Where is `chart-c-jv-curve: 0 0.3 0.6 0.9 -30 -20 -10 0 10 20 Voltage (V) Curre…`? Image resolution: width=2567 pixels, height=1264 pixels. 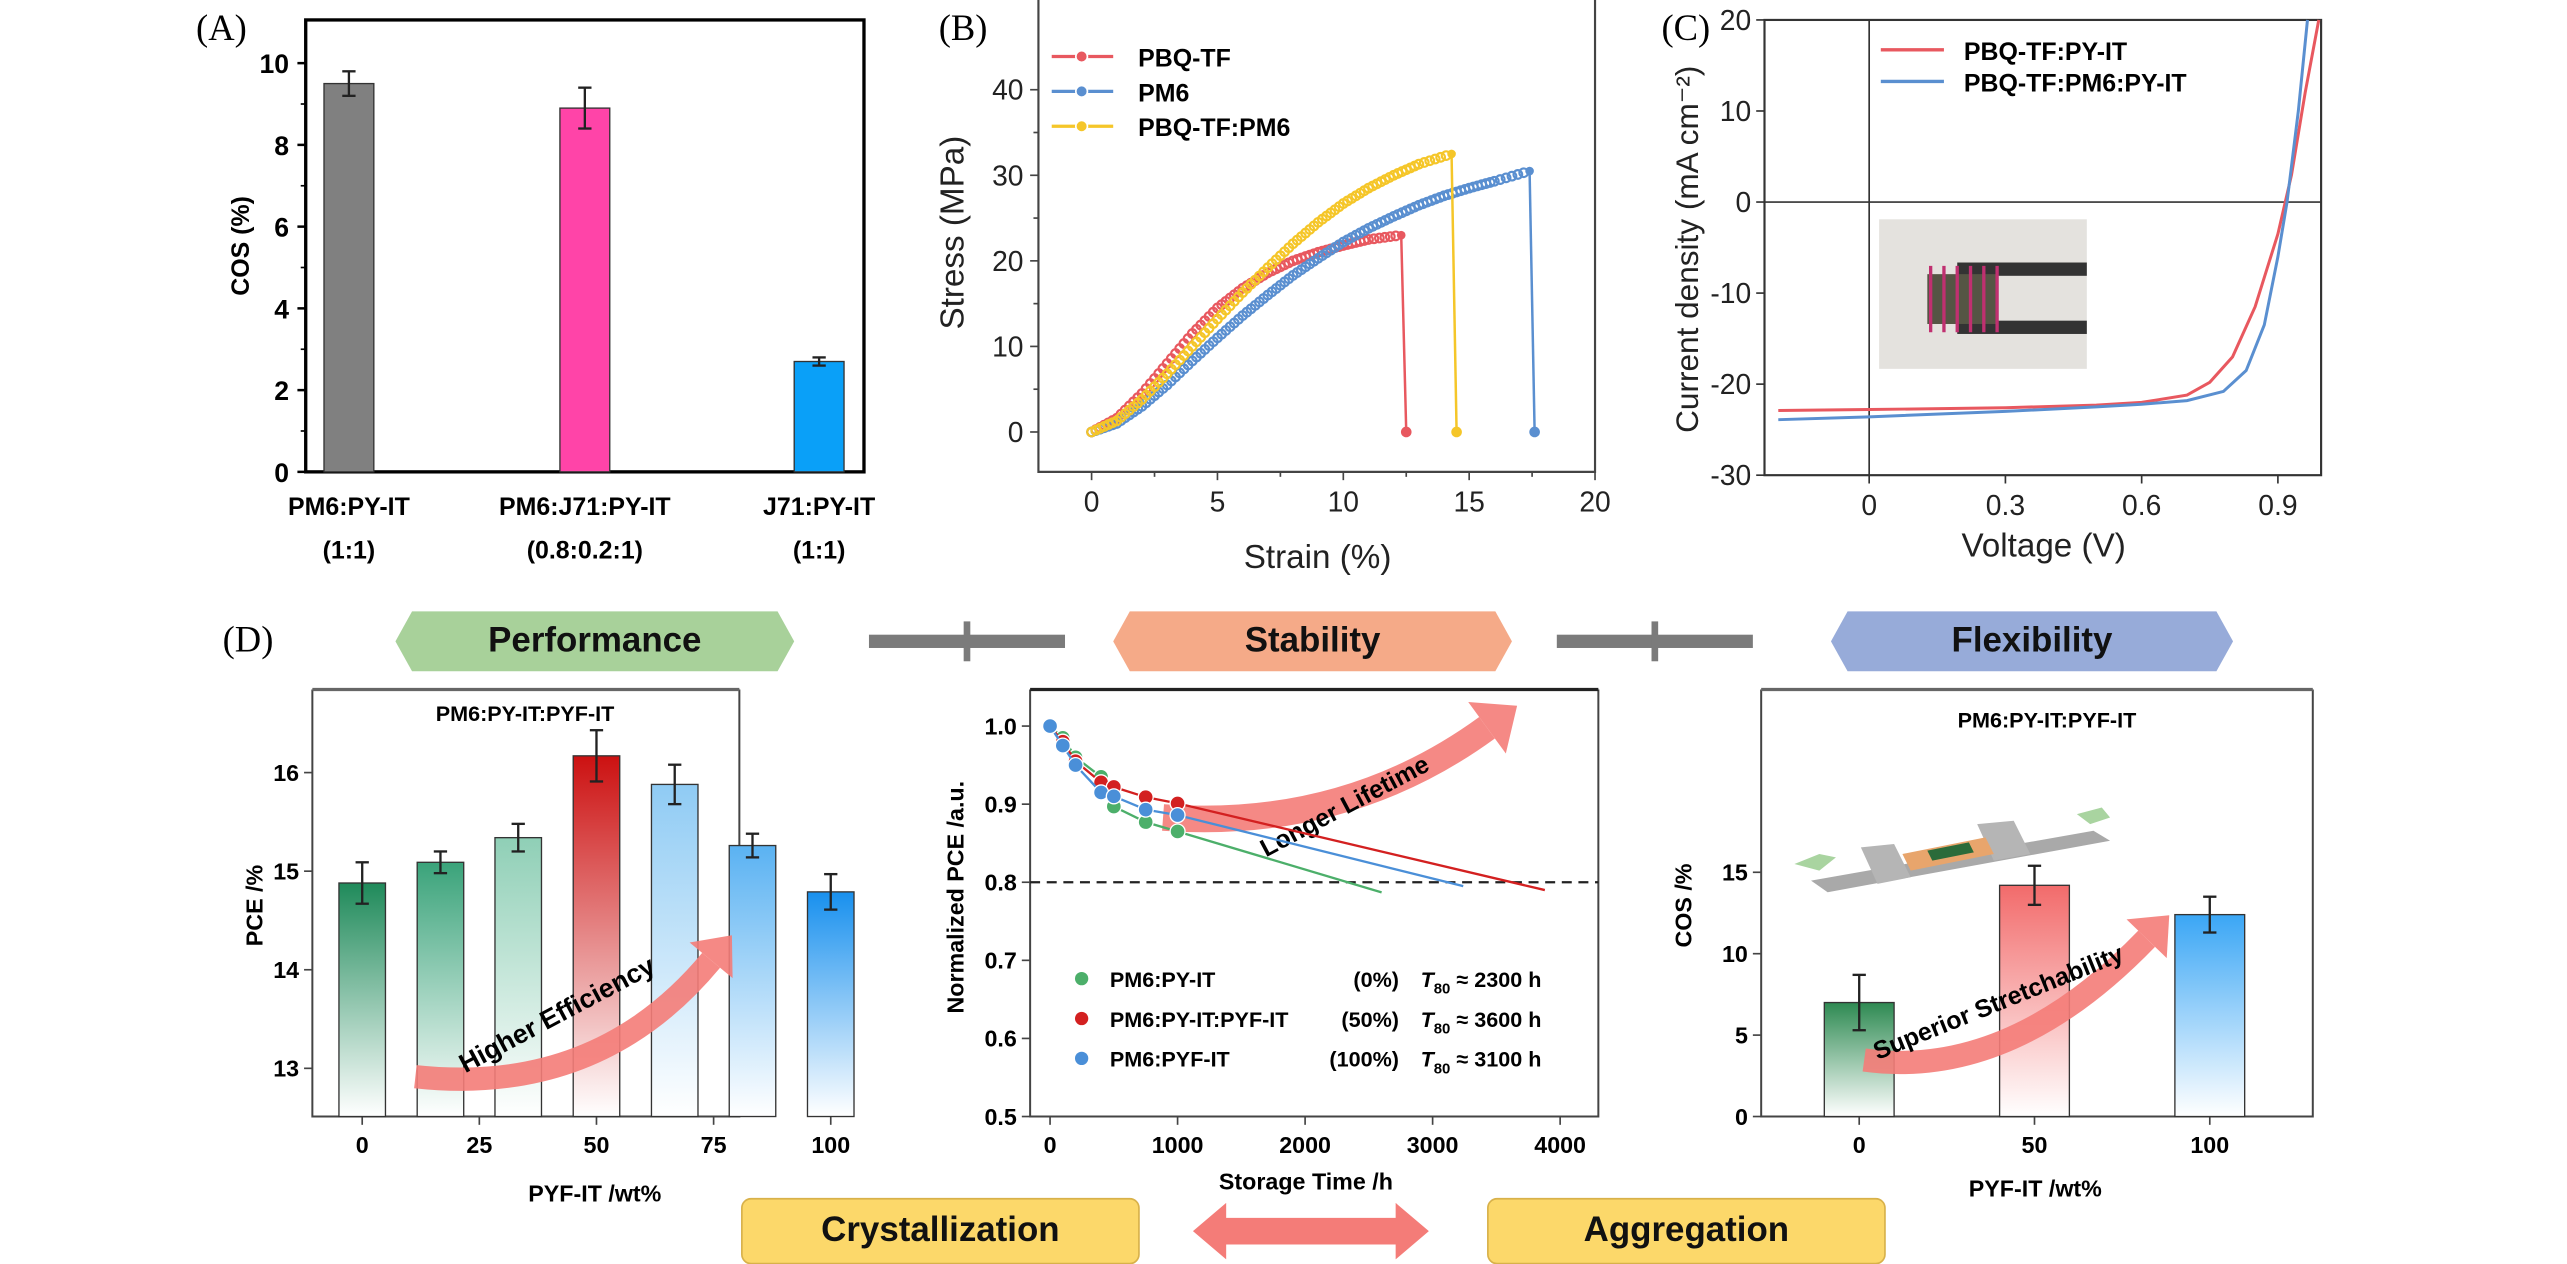 chart-c-jv-curve: 0 0.3 0.6 0.9 -30 -20 -10 0 10 20 Voltage (V) Curre… is located at coordinates (1996, 284).